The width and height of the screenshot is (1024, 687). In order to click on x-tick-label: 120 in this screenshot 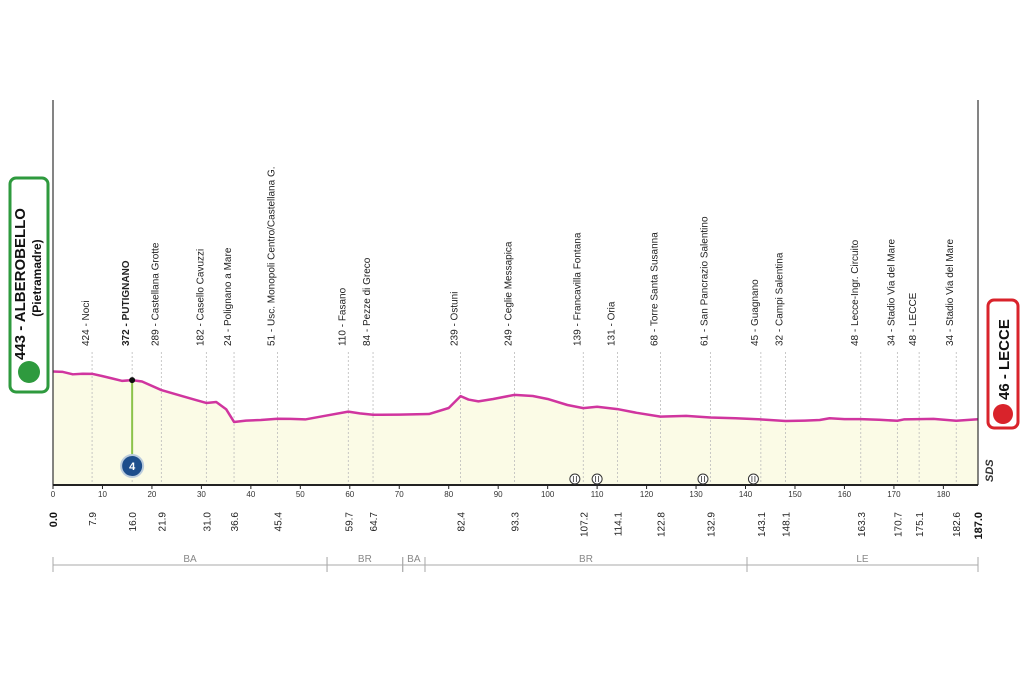, I will do `click(647, 494)`.